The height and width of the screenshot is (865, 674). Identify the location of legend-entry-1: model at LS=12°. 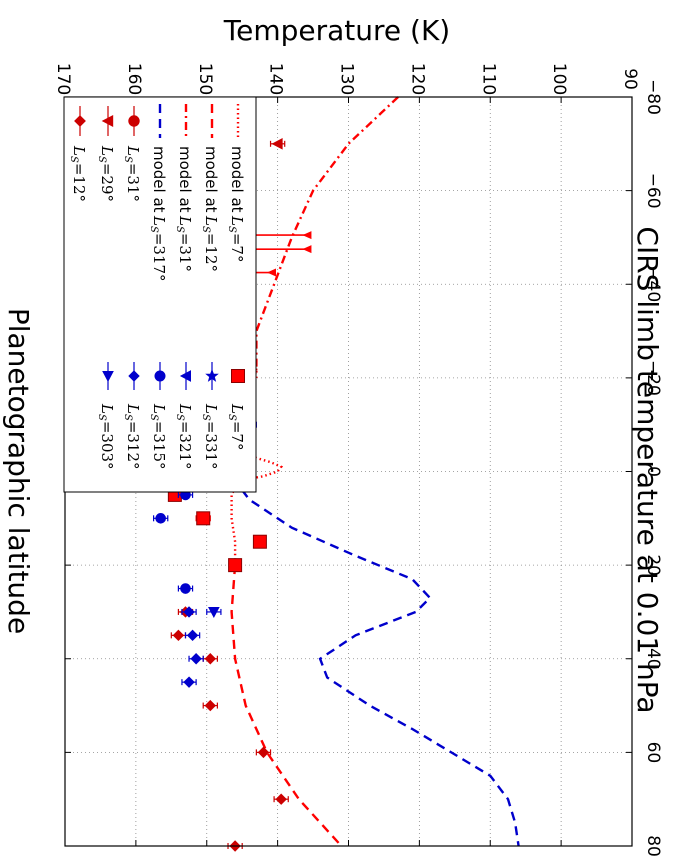
(210, 209).